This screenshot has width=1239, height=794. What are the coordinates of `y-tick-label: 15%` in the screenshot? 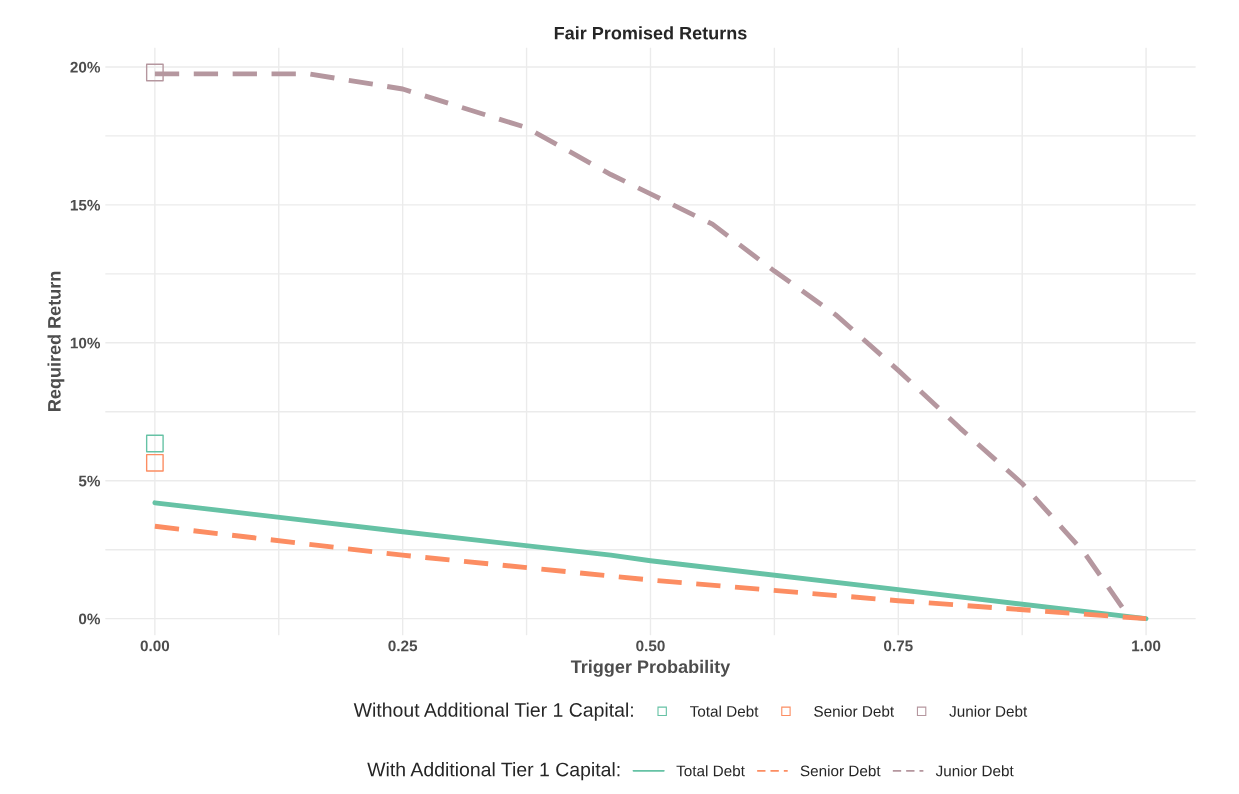 It's located at (85, 205).